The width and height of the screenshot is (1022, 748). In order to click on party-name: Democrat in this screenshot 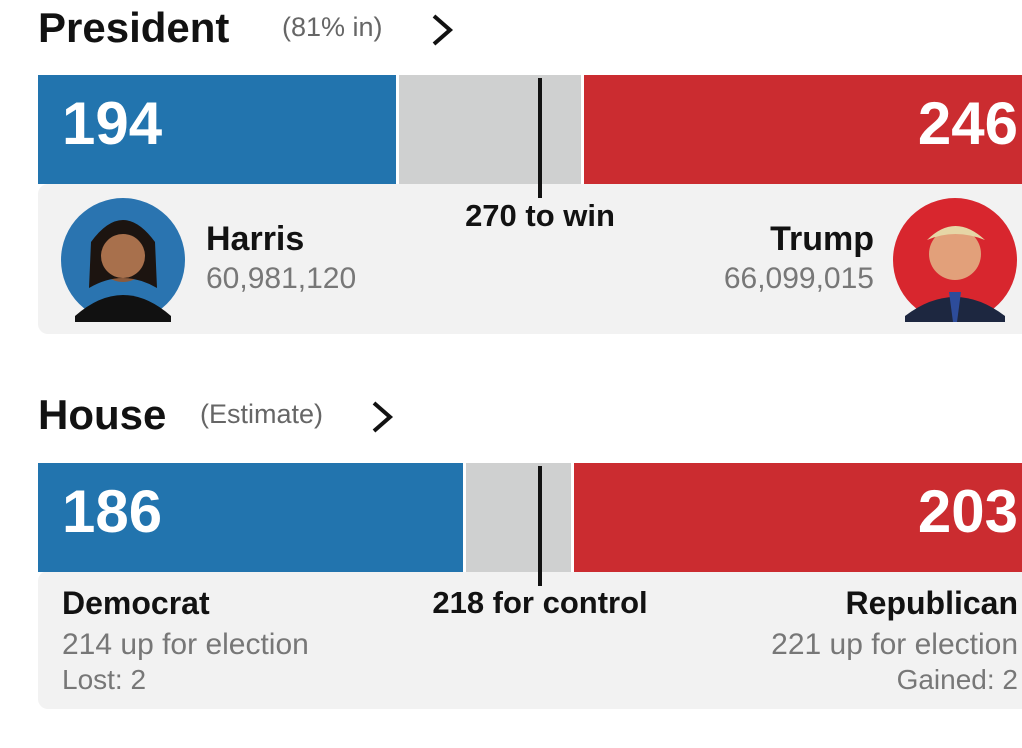, I will do `click(136, 603)`.